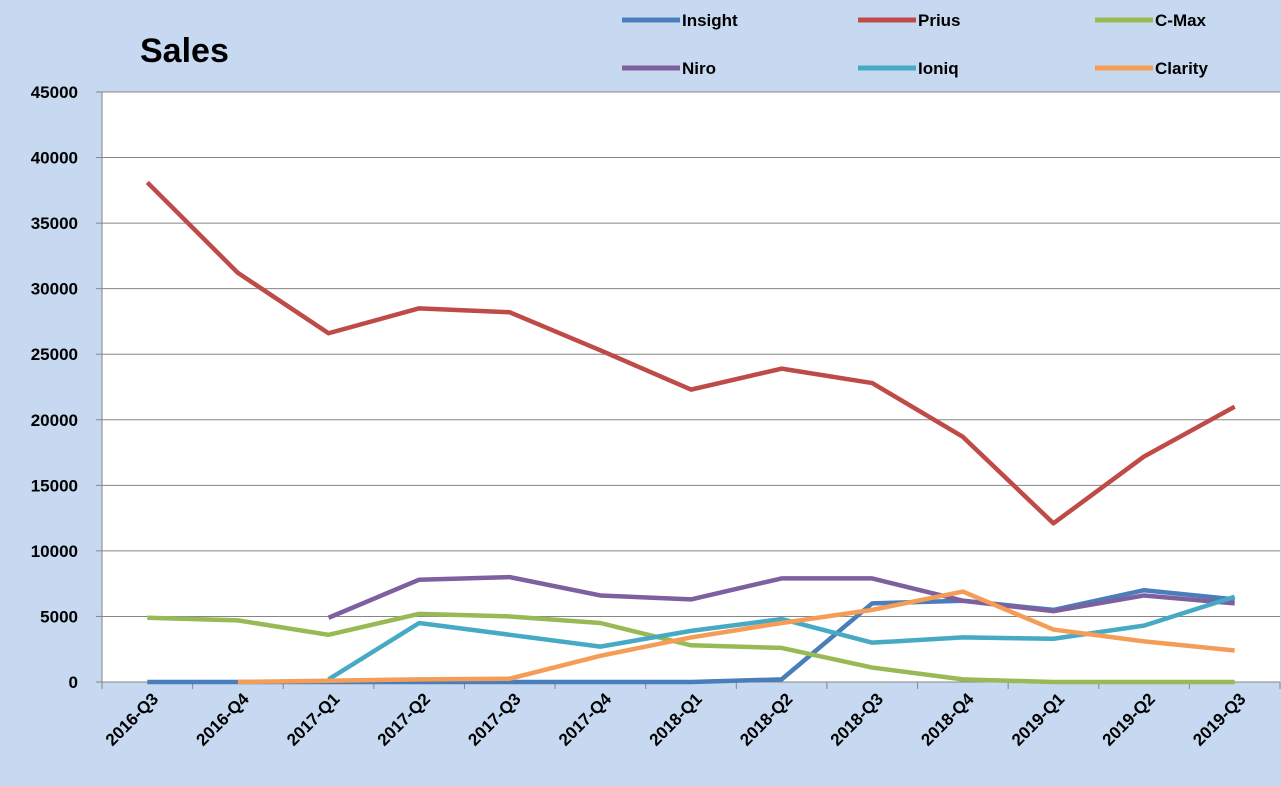 This screenshot has height=786, width=1281. Describe the element at coordinates (313, 719) in the screenshot. I see `x-tick-label: 2017-Q1` at that location.